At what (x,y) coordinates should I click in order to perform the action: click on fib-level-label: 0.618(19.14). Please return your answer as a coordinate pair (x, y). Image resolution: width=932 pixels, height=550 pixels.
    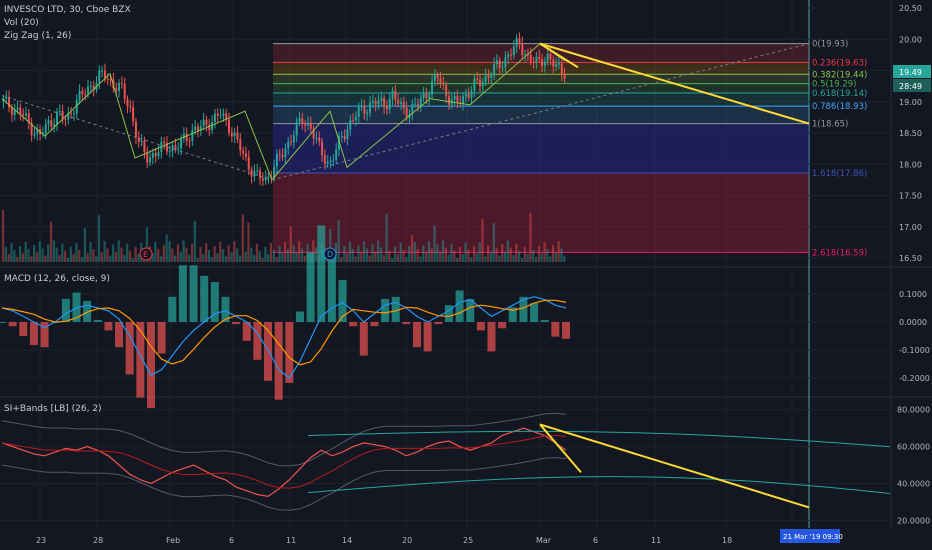
    Looking at the image, I should click on (839, 94).